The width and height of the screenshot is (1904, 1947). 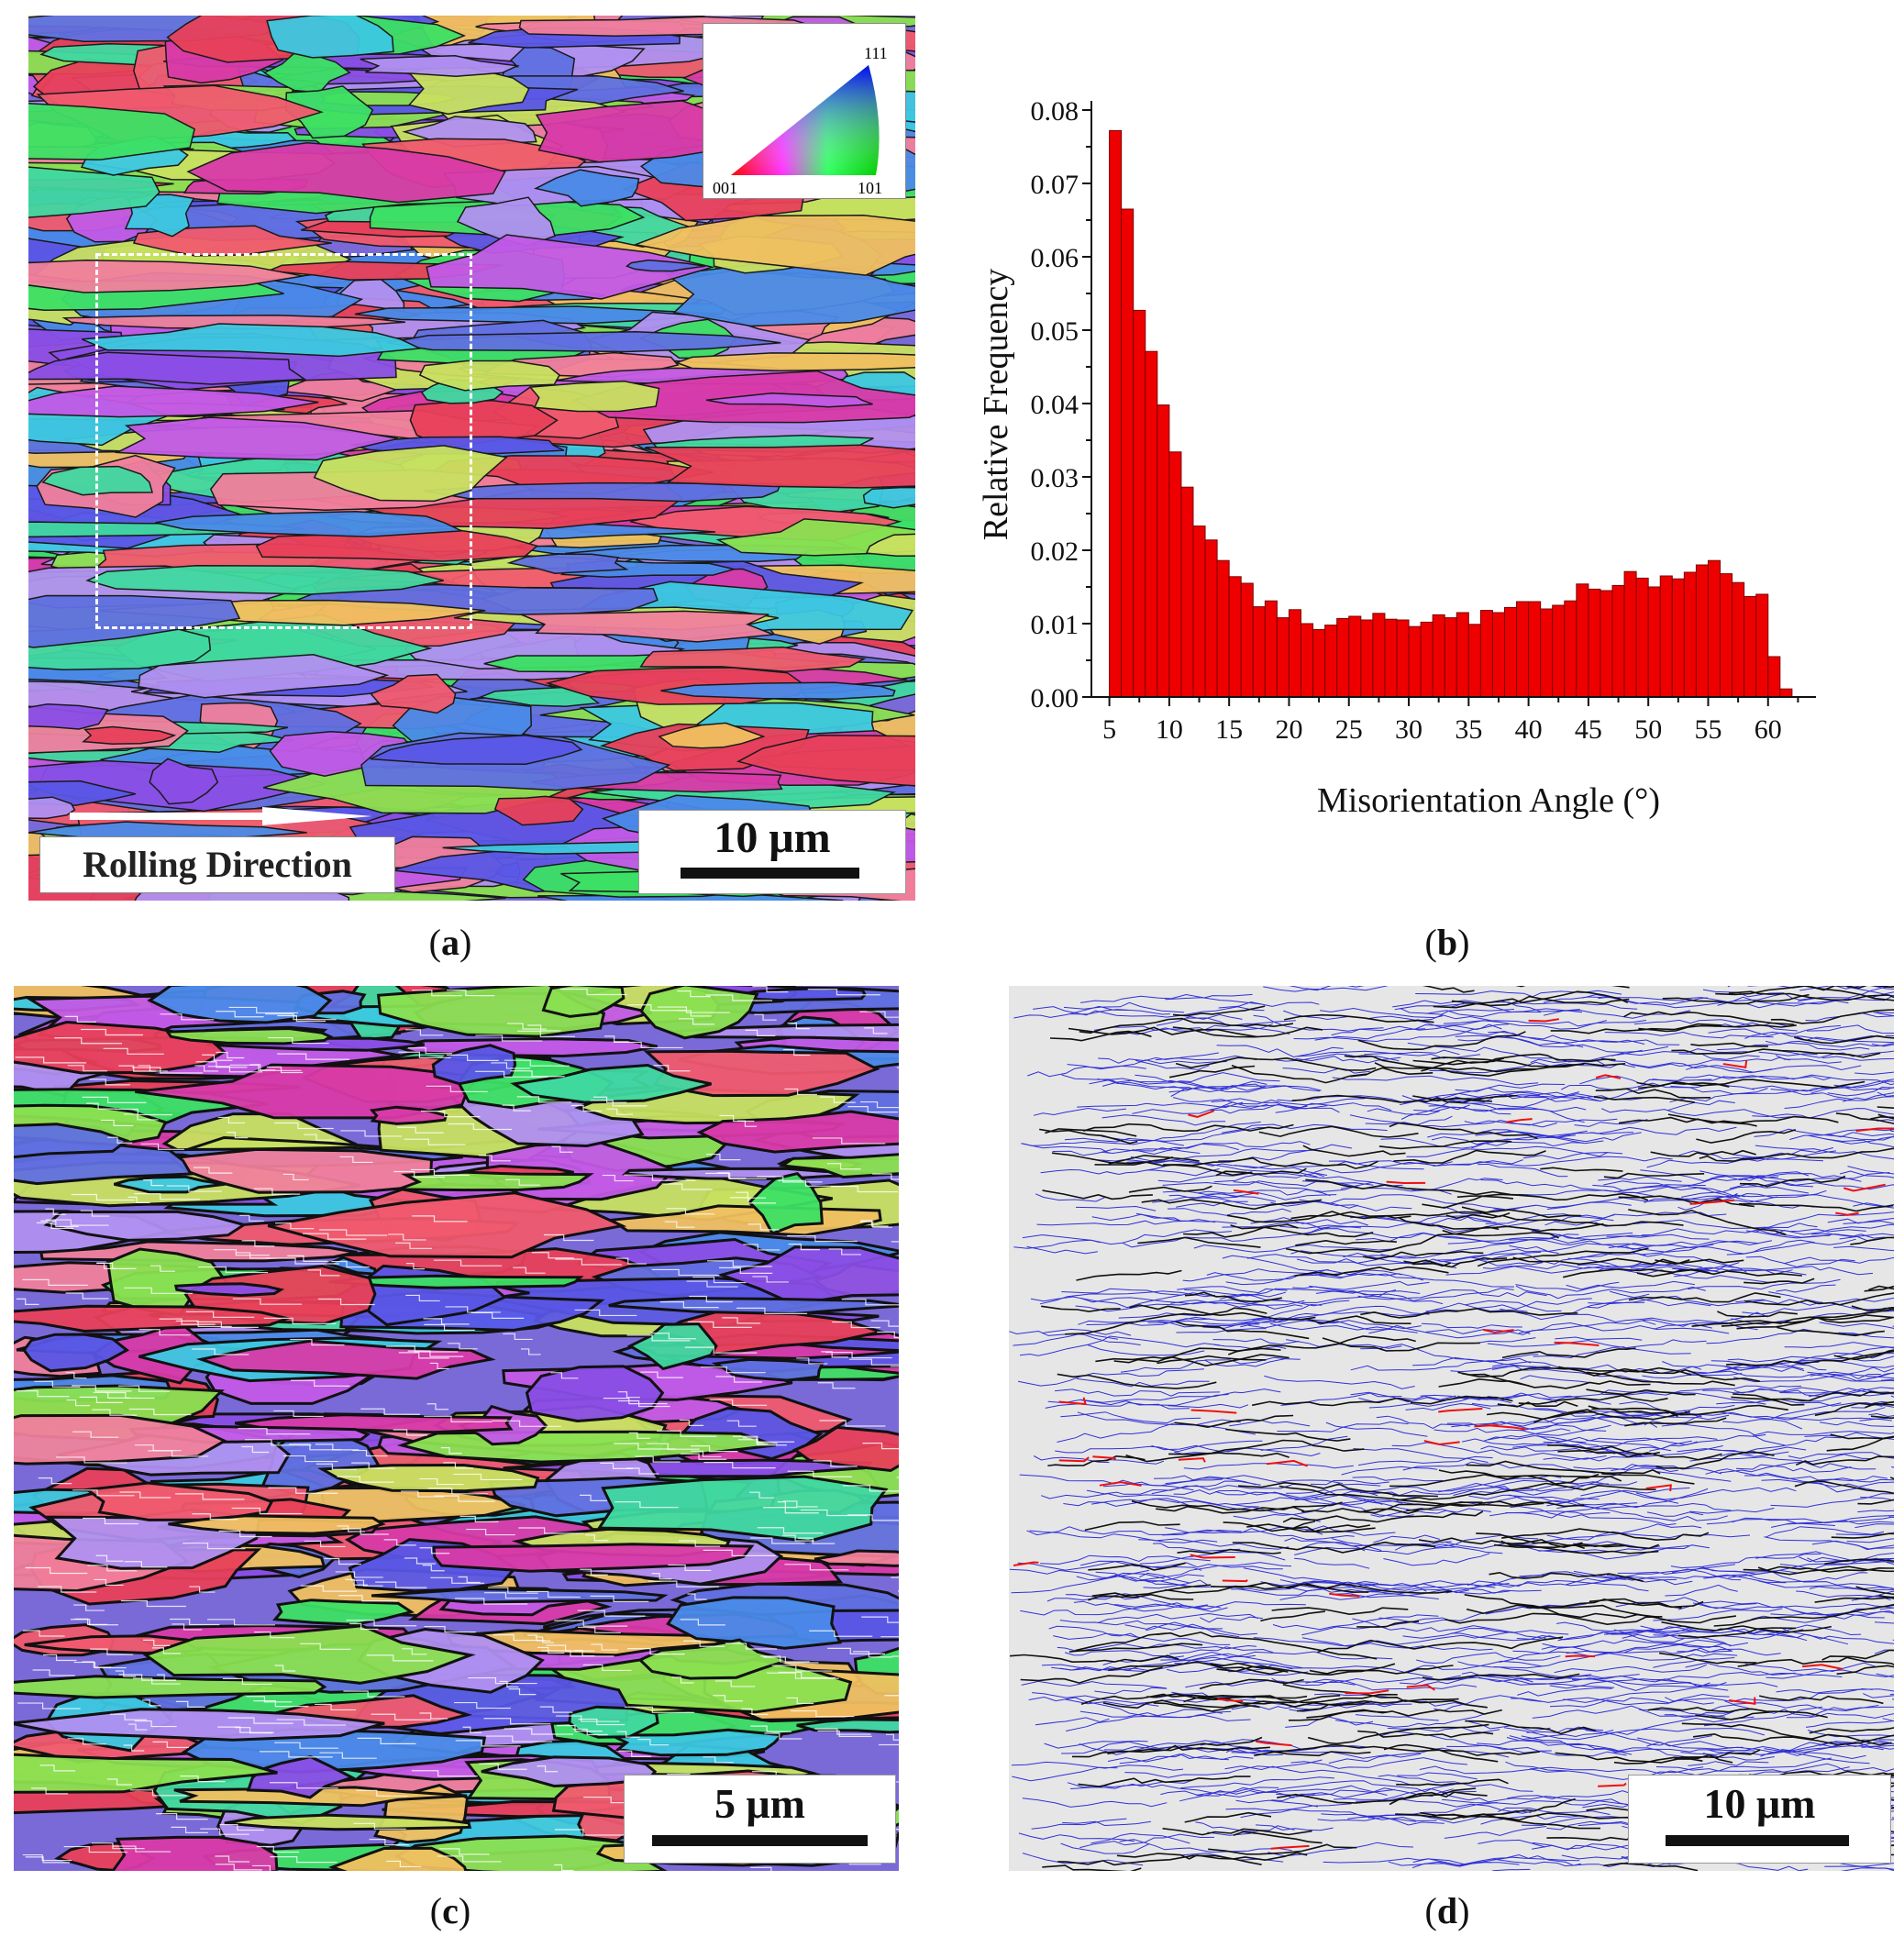 I want to click on x-tick-label: 5, so click(x=1109, y=730).